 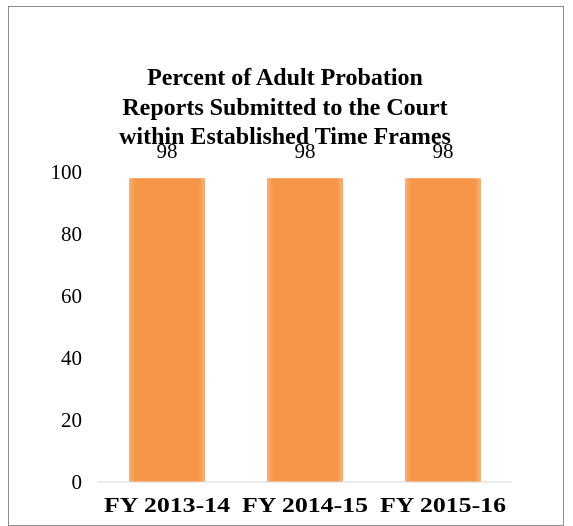 I want to click on y-tick-label: 0, so click(x=77, y=482).